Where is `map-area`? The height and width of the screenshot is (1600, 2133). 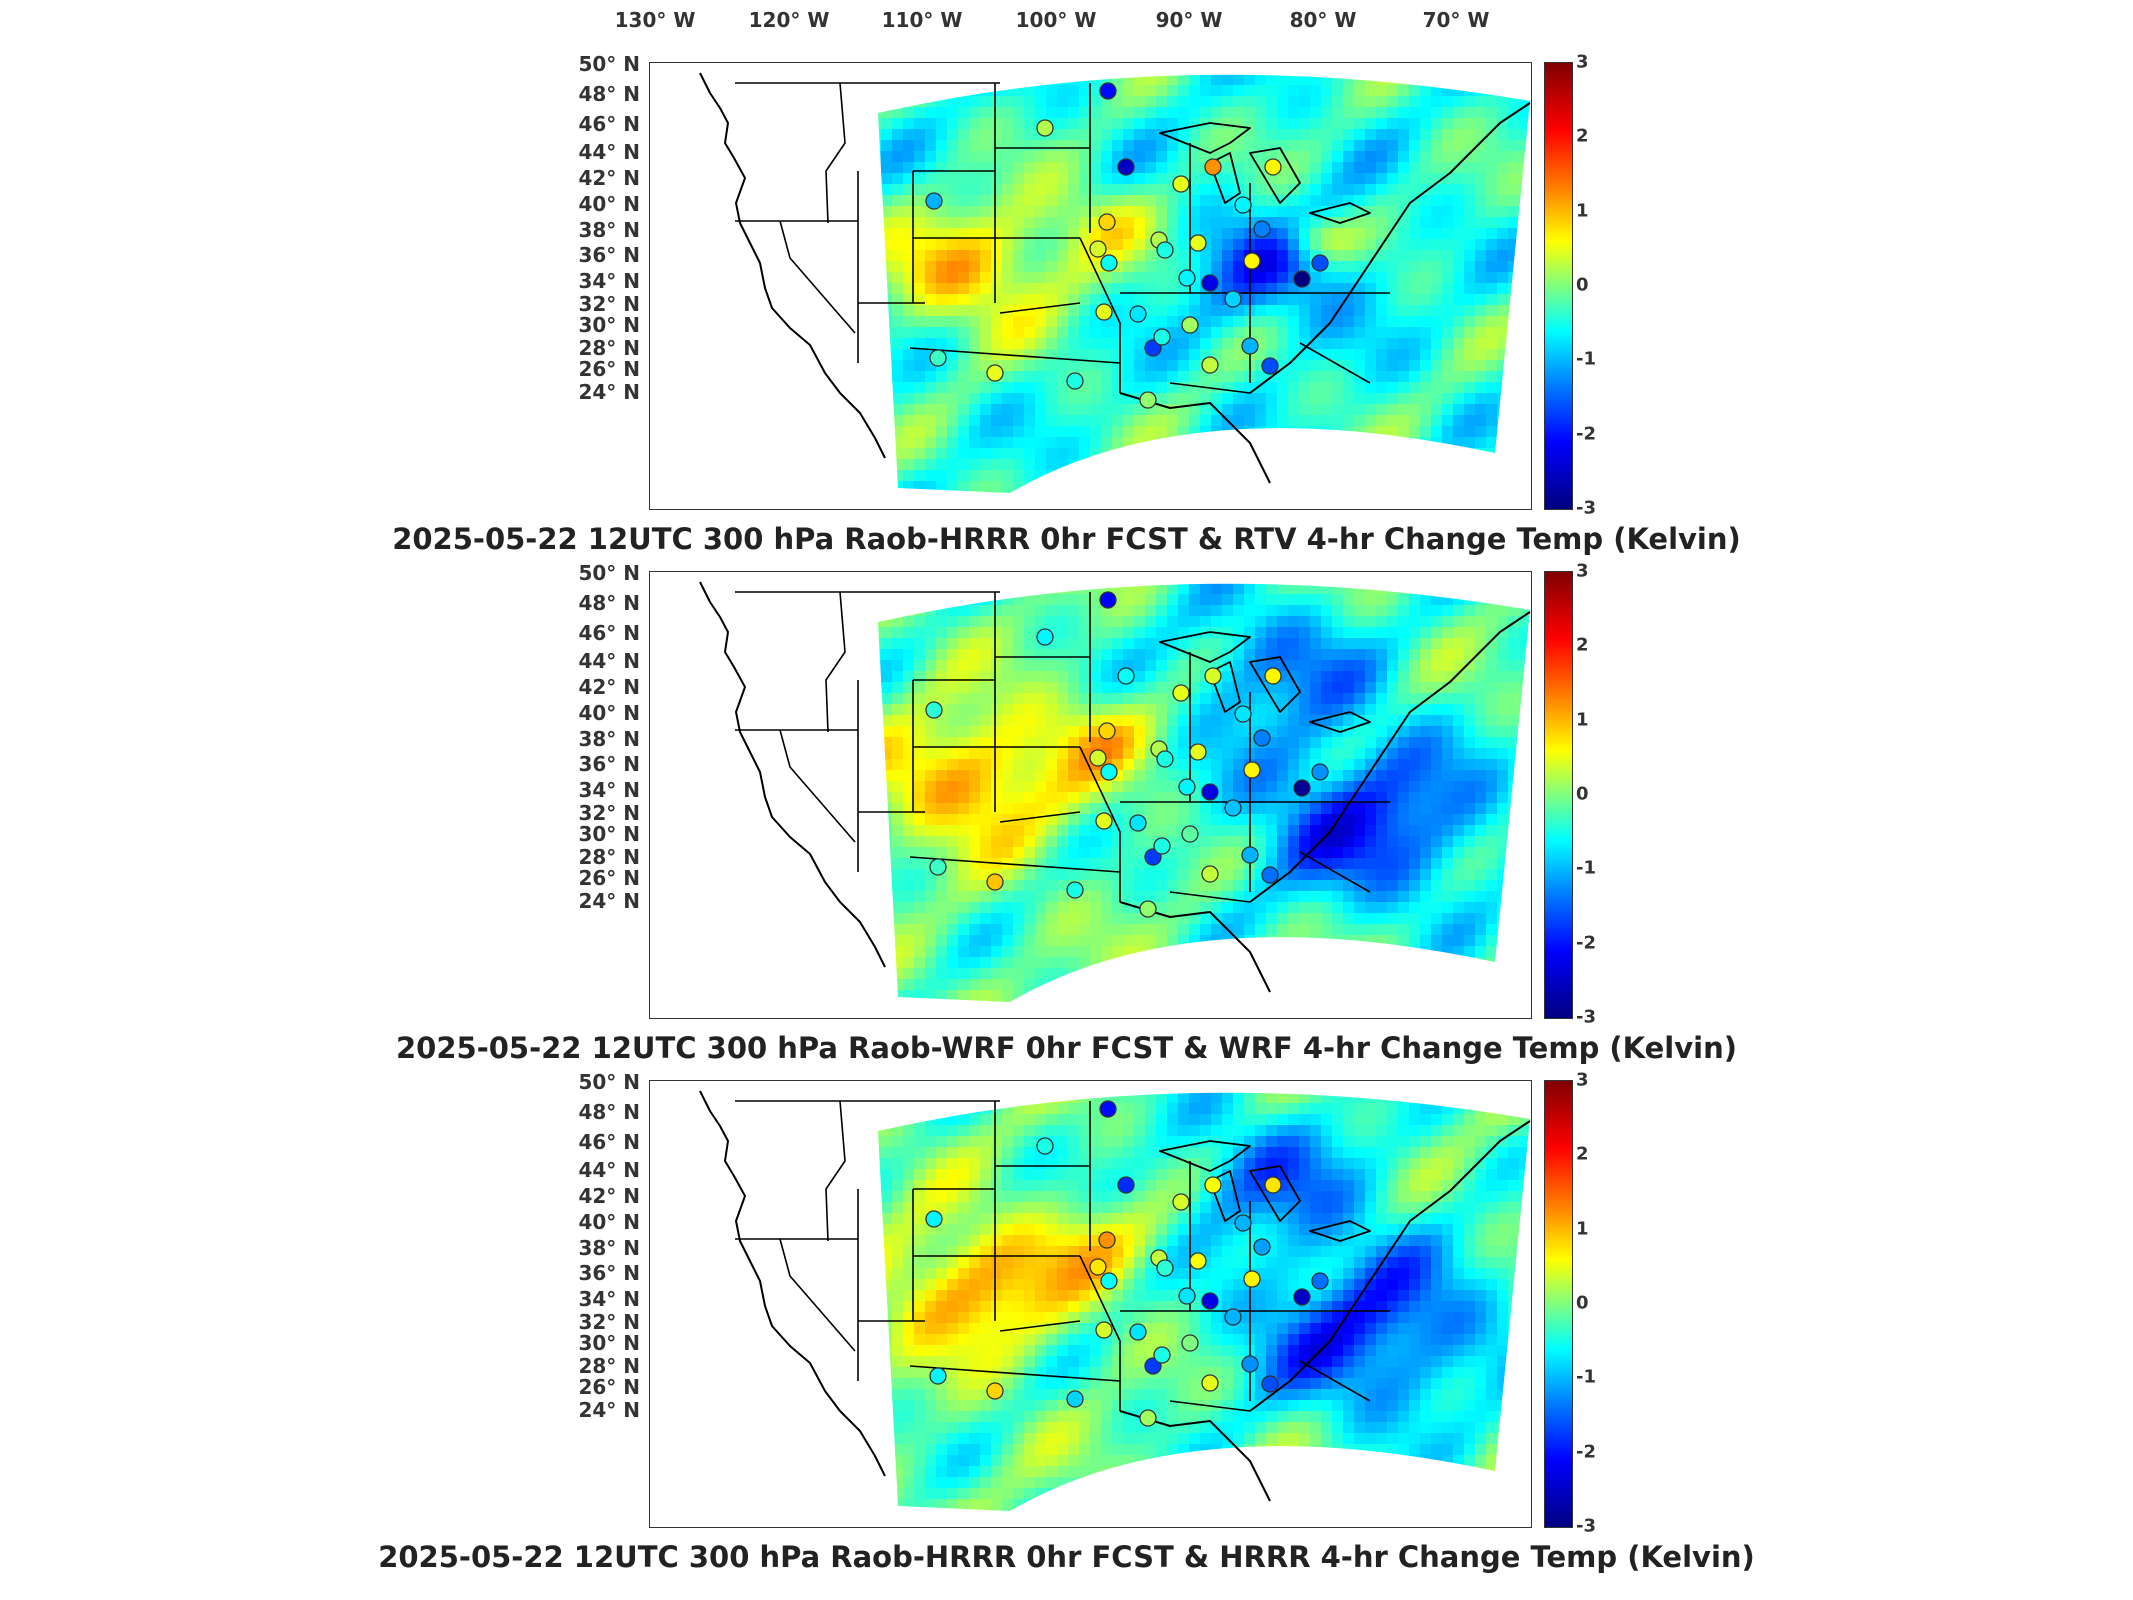
map-area is located at coordinates (1090, 286).